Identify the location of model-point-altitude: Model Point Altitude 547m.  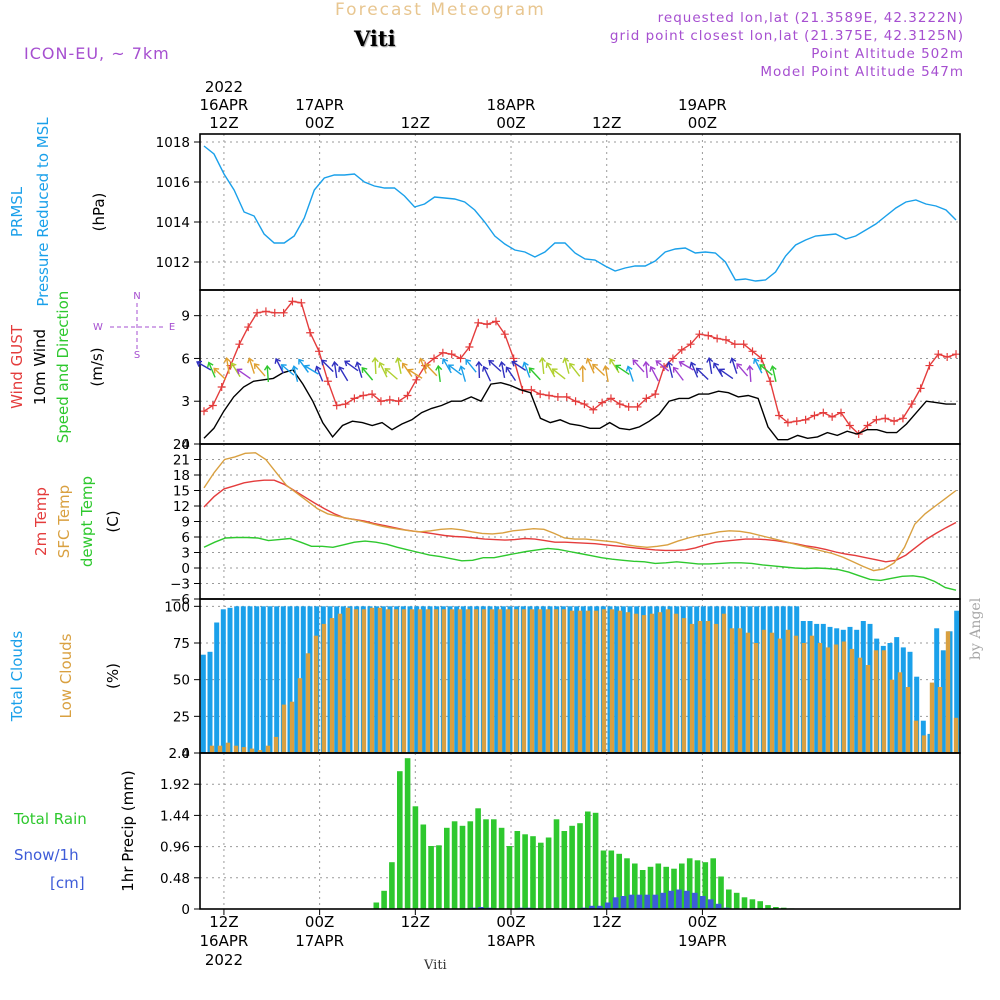
(862, 72).